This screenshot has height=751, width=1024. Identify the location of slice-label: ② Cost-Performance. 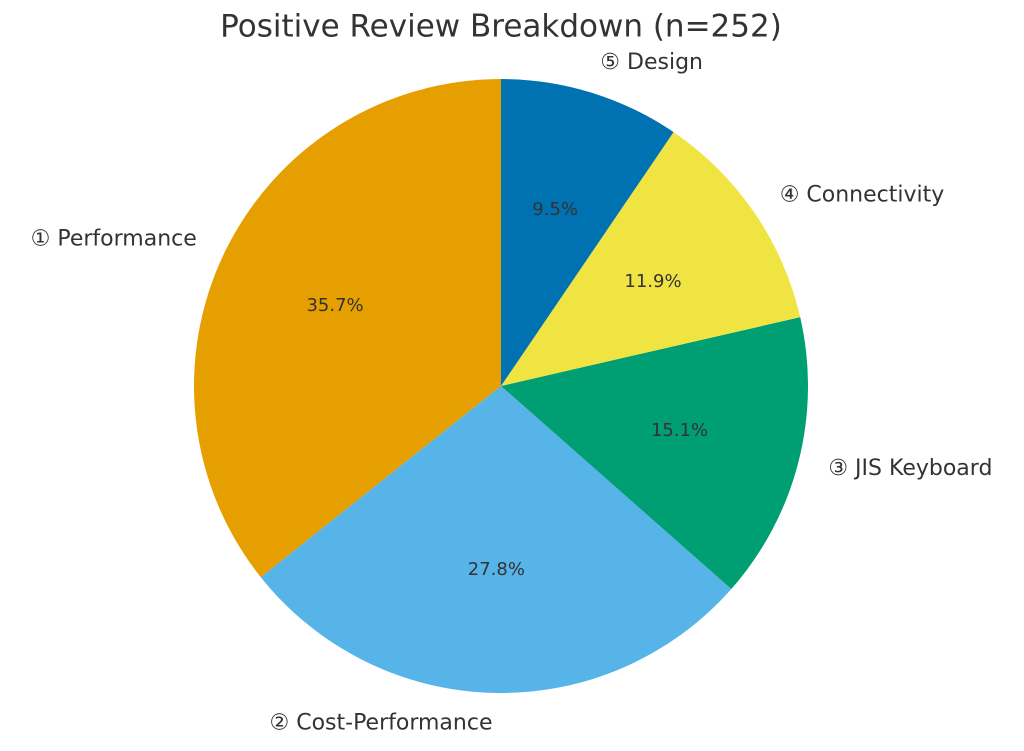
(381, 723).